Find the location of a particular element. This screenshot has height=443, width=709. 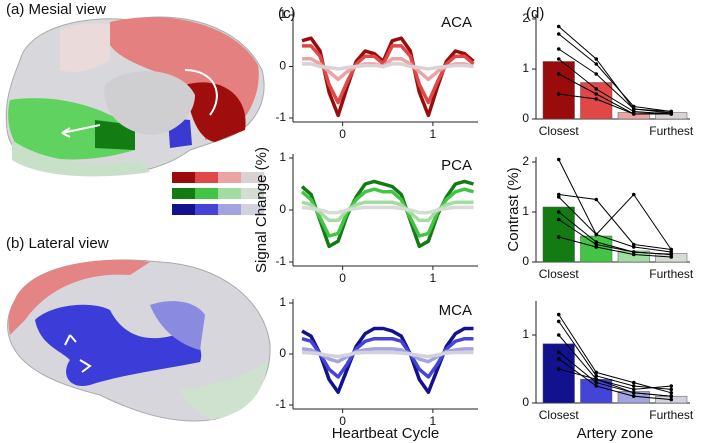

chart-title: MCA is located at coordinates (455, 310).